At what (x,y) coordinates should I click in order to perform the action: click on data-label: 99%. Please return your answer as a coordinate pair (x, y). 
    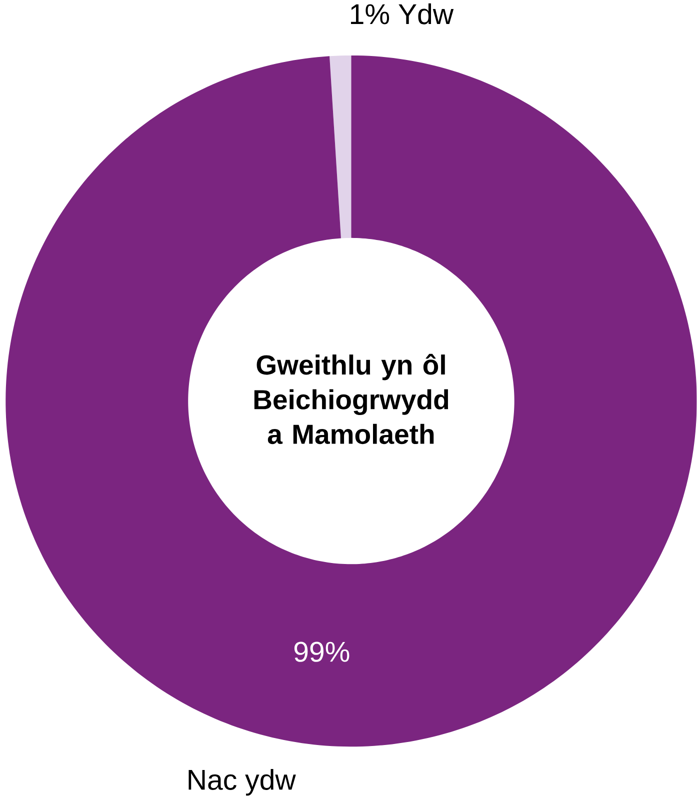
    Looking at the image, I should click on (322, 652).